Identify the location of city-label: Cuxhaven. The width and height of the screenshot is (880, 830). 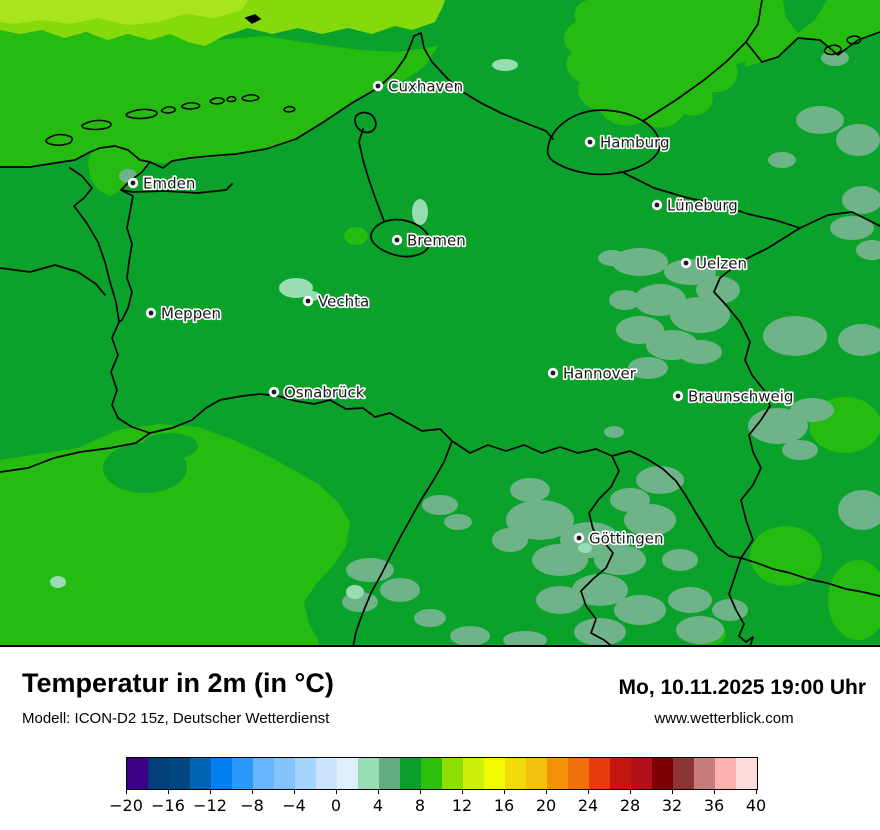
(425, 87).